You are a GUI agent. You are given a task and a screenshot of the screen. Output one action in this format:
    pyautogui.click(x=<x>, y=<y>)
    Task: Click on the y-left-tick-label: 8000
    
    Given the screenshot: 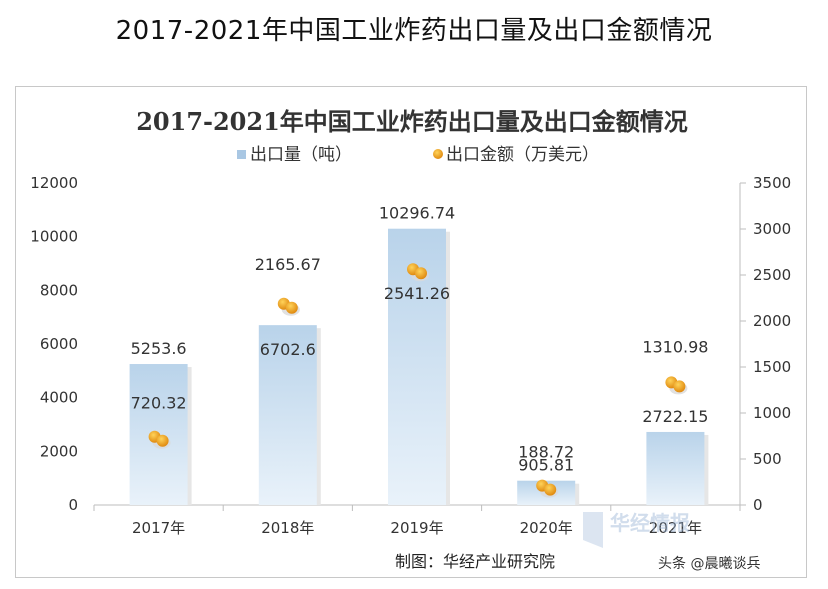 What is the action you would take?
    pyautogui.click(x=59, y=290)
    